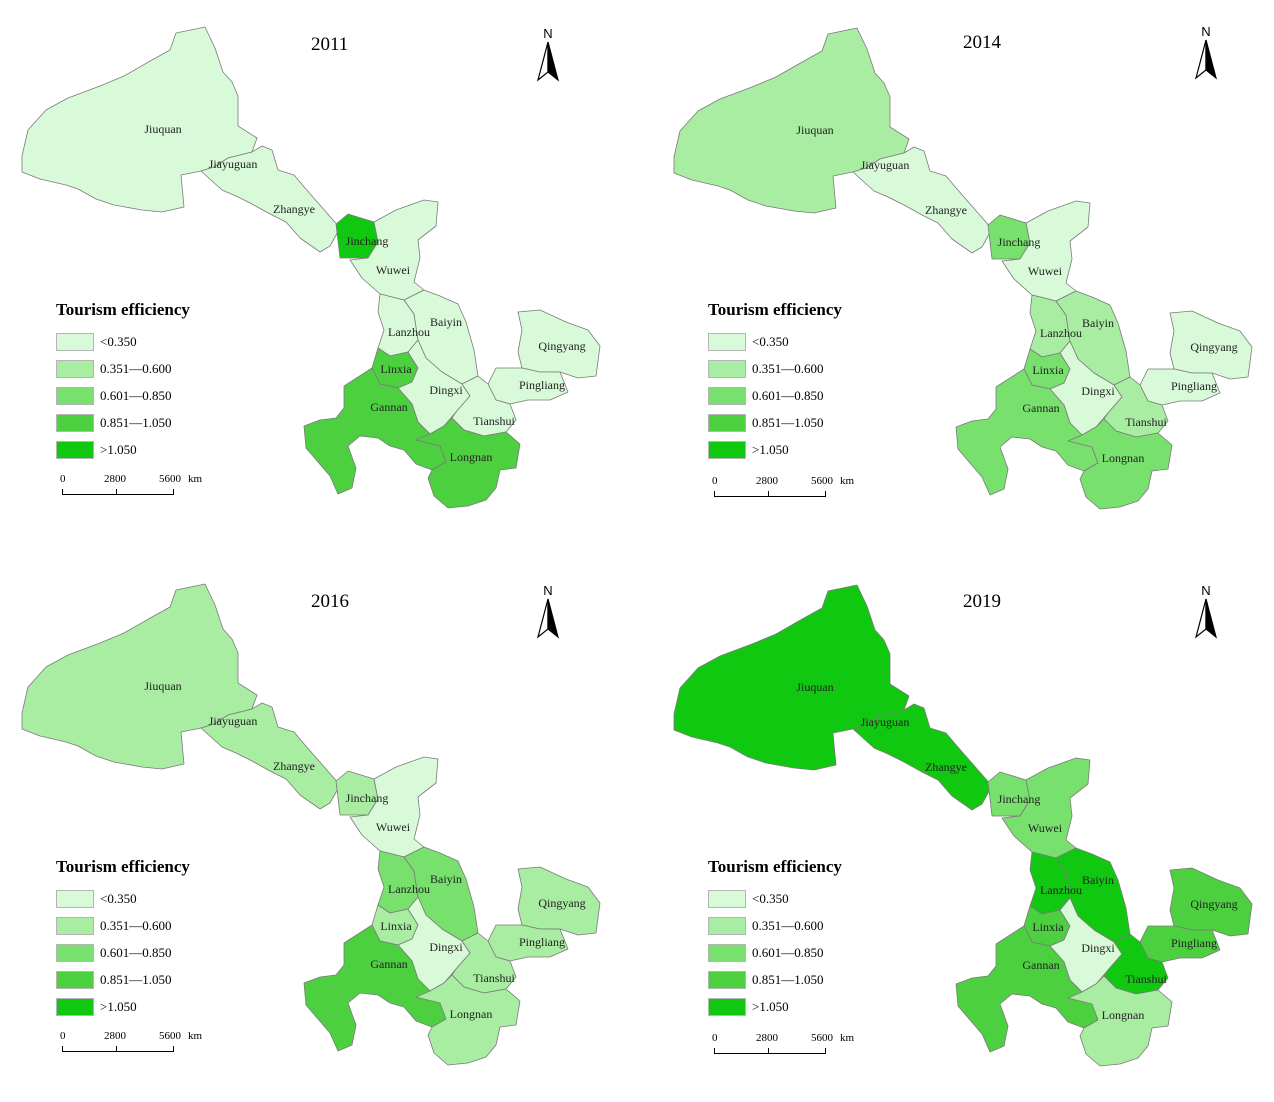  What do you see at coordinates (1211, 902) in the screenshot?
I see `region-qingyang` at bounding box center [1211, 902].